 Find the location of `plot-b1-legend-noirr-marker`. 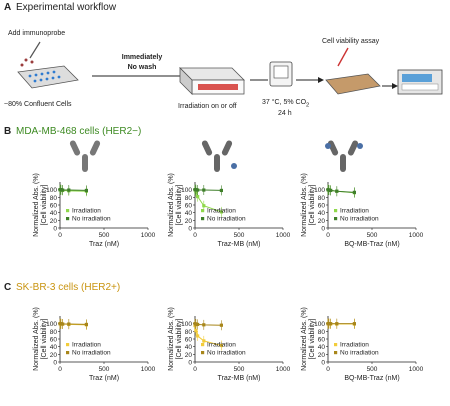

plot-b1-legend-noirr-marker is located at coordinates (68, 219).